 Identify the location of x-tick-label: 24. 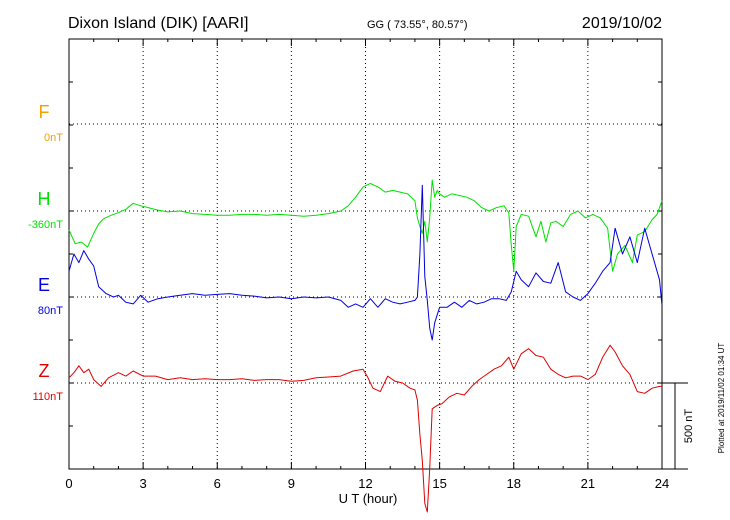
(662, 483).